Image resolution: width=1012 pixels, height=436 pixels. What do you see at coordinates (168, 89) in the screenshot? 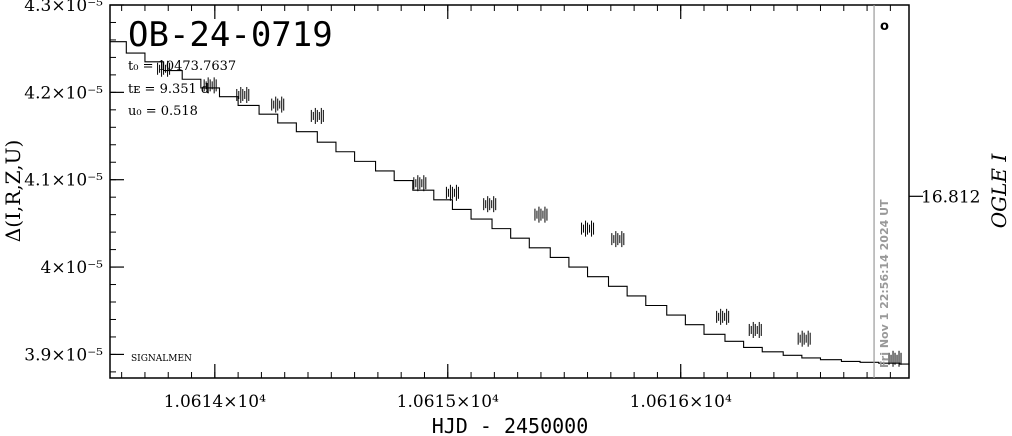
I see `param-tE: tᴇ = 9.351 d` at bounding box center [168, 89].